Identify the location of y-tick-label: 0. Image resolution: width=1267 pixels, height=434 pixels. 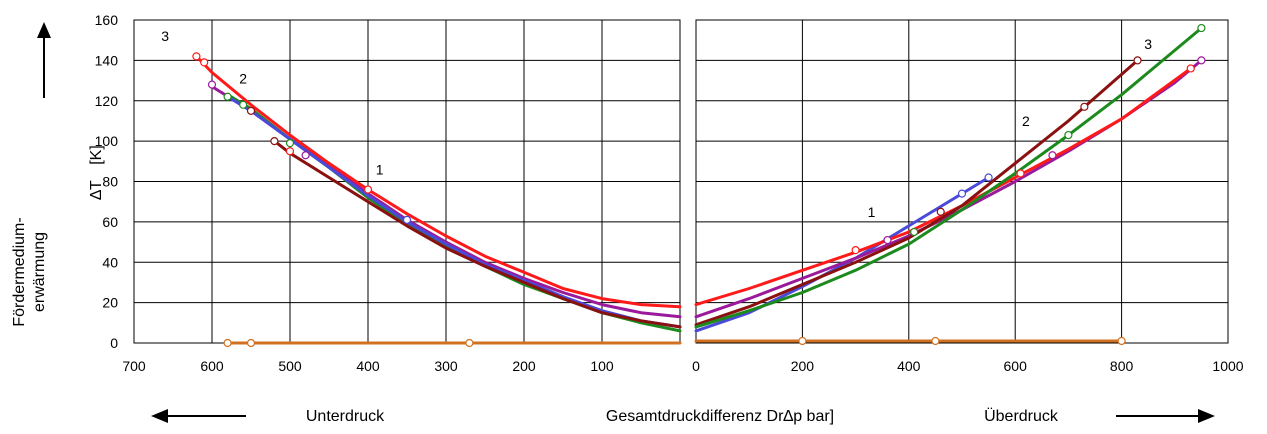
(114, 343).